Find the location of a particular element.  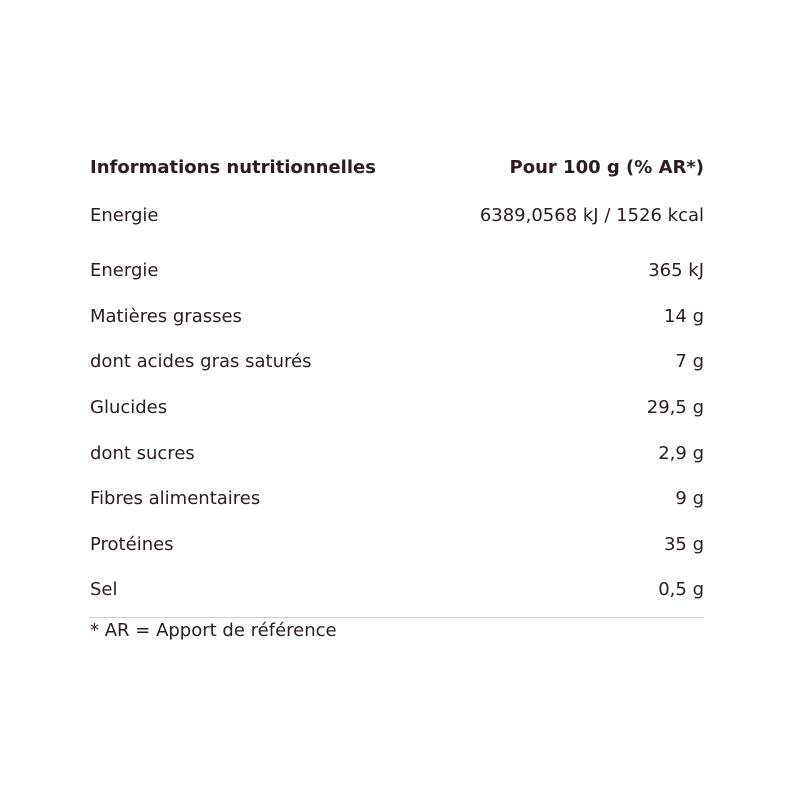

divider is located at coordinates (397, 617).